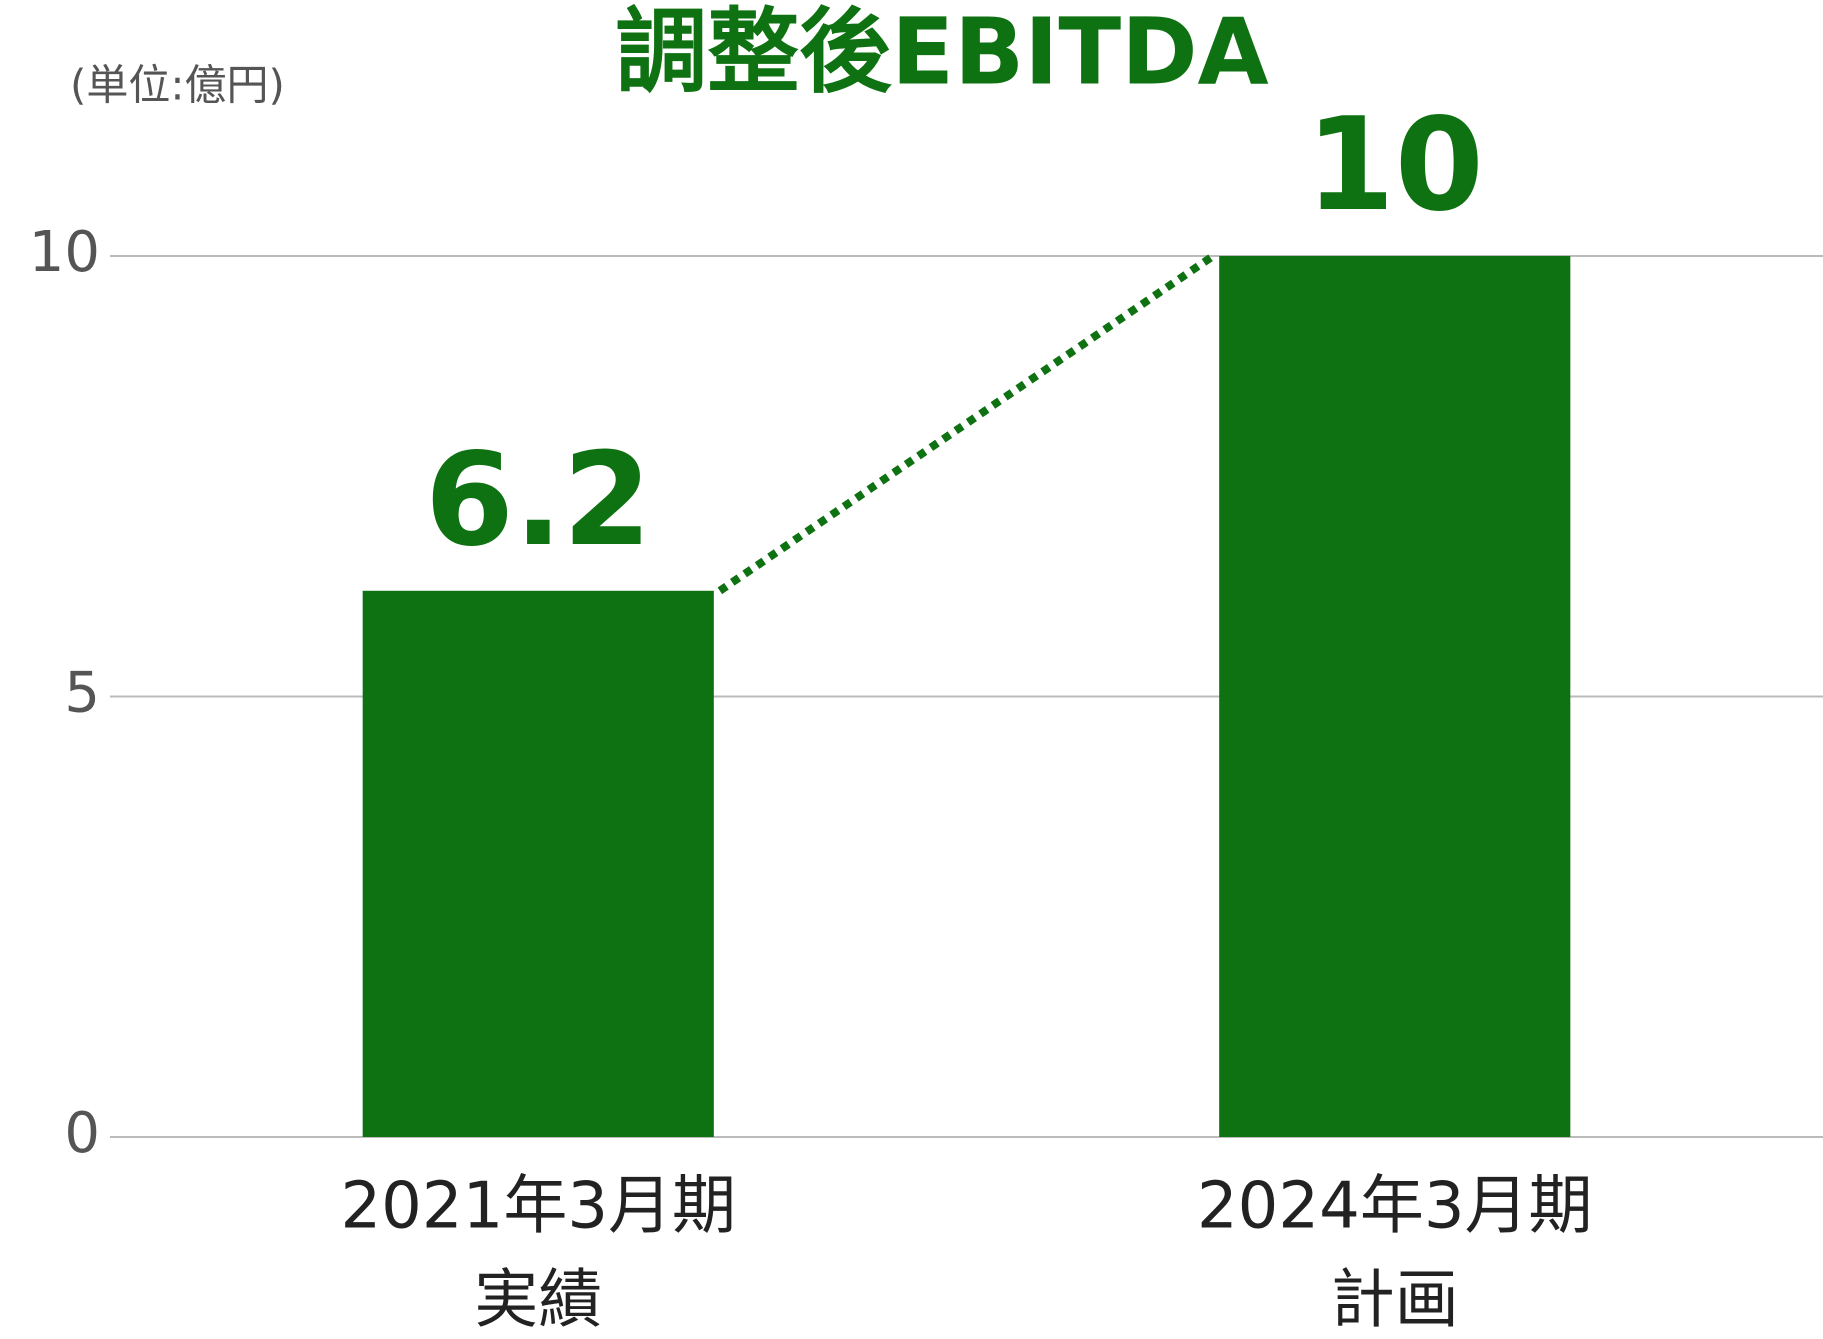 This screenshot has height=1339, width=1823. I want to click on unit-label: (単位:億円), so click(177, 85).